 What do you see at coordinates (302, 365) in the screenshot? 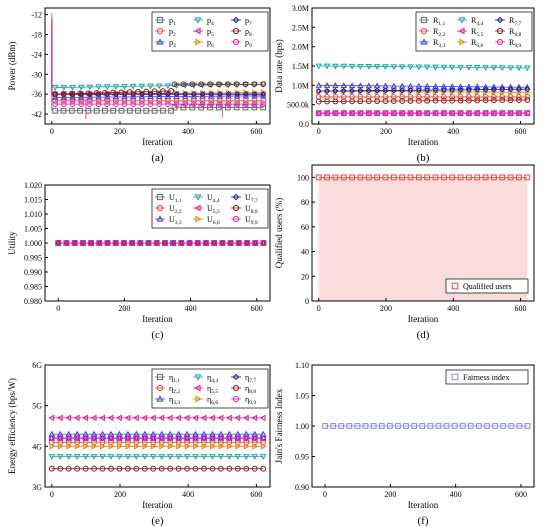
I see `y-tick-label: 1.10` at bounding box center [302, 365].